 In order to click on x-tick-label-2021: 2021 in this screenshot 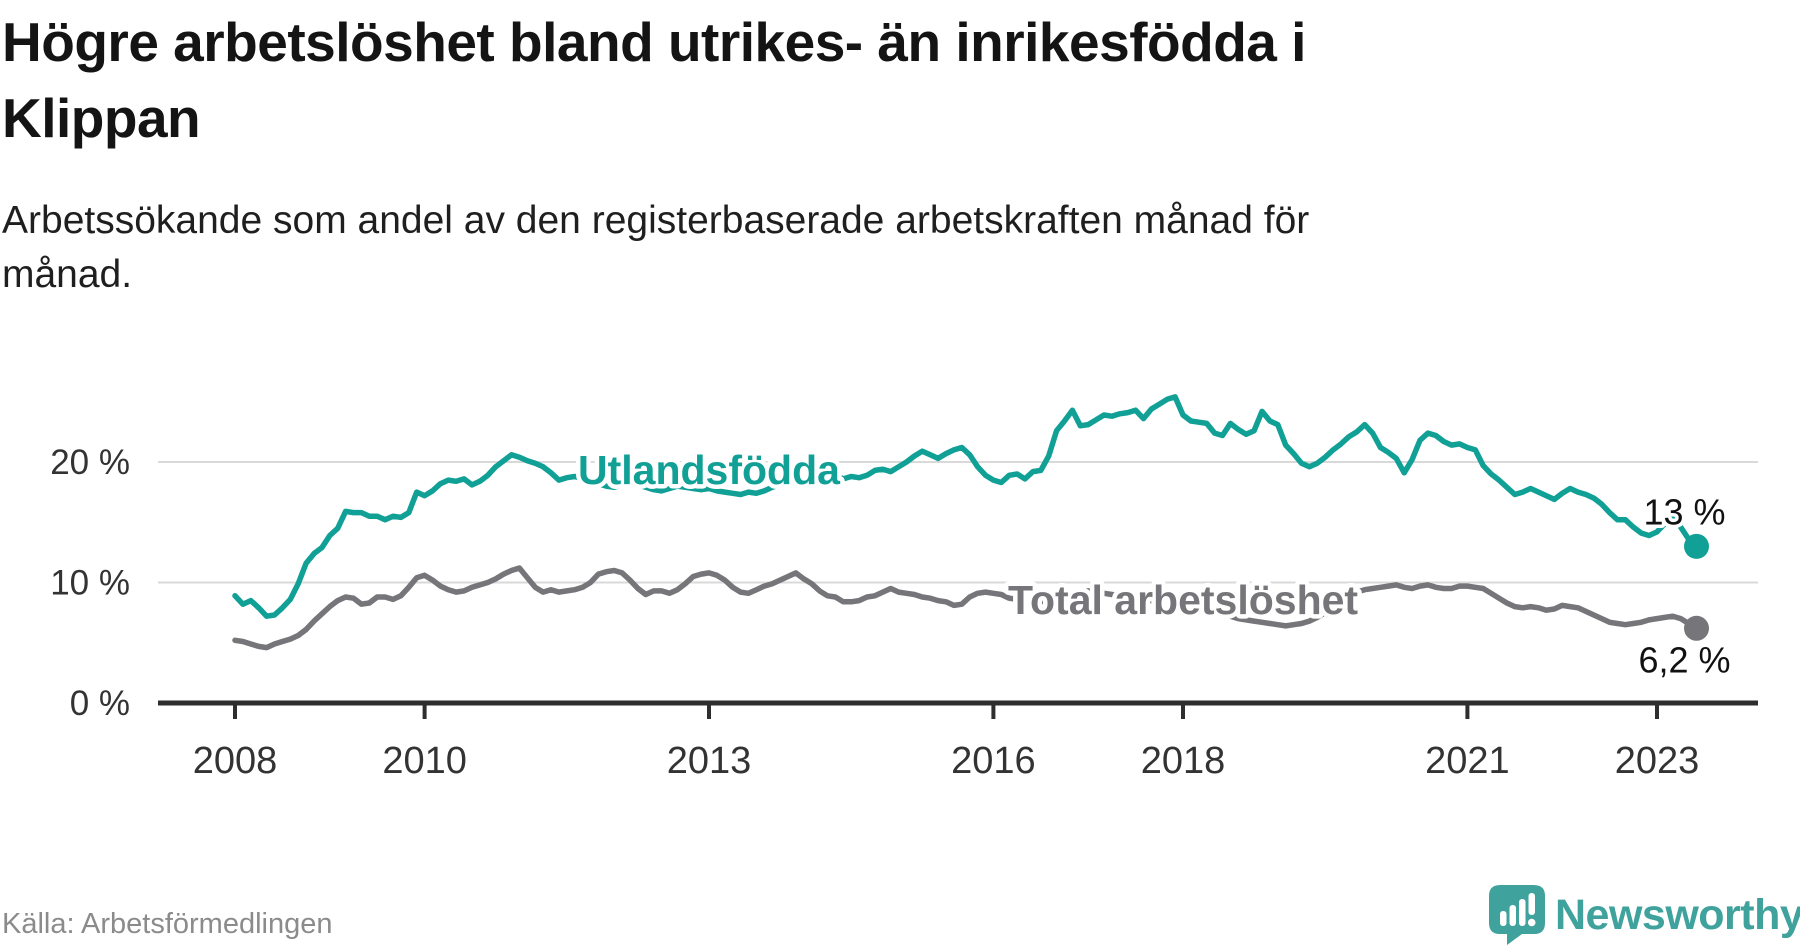, I will do `click(1467, 761)`.